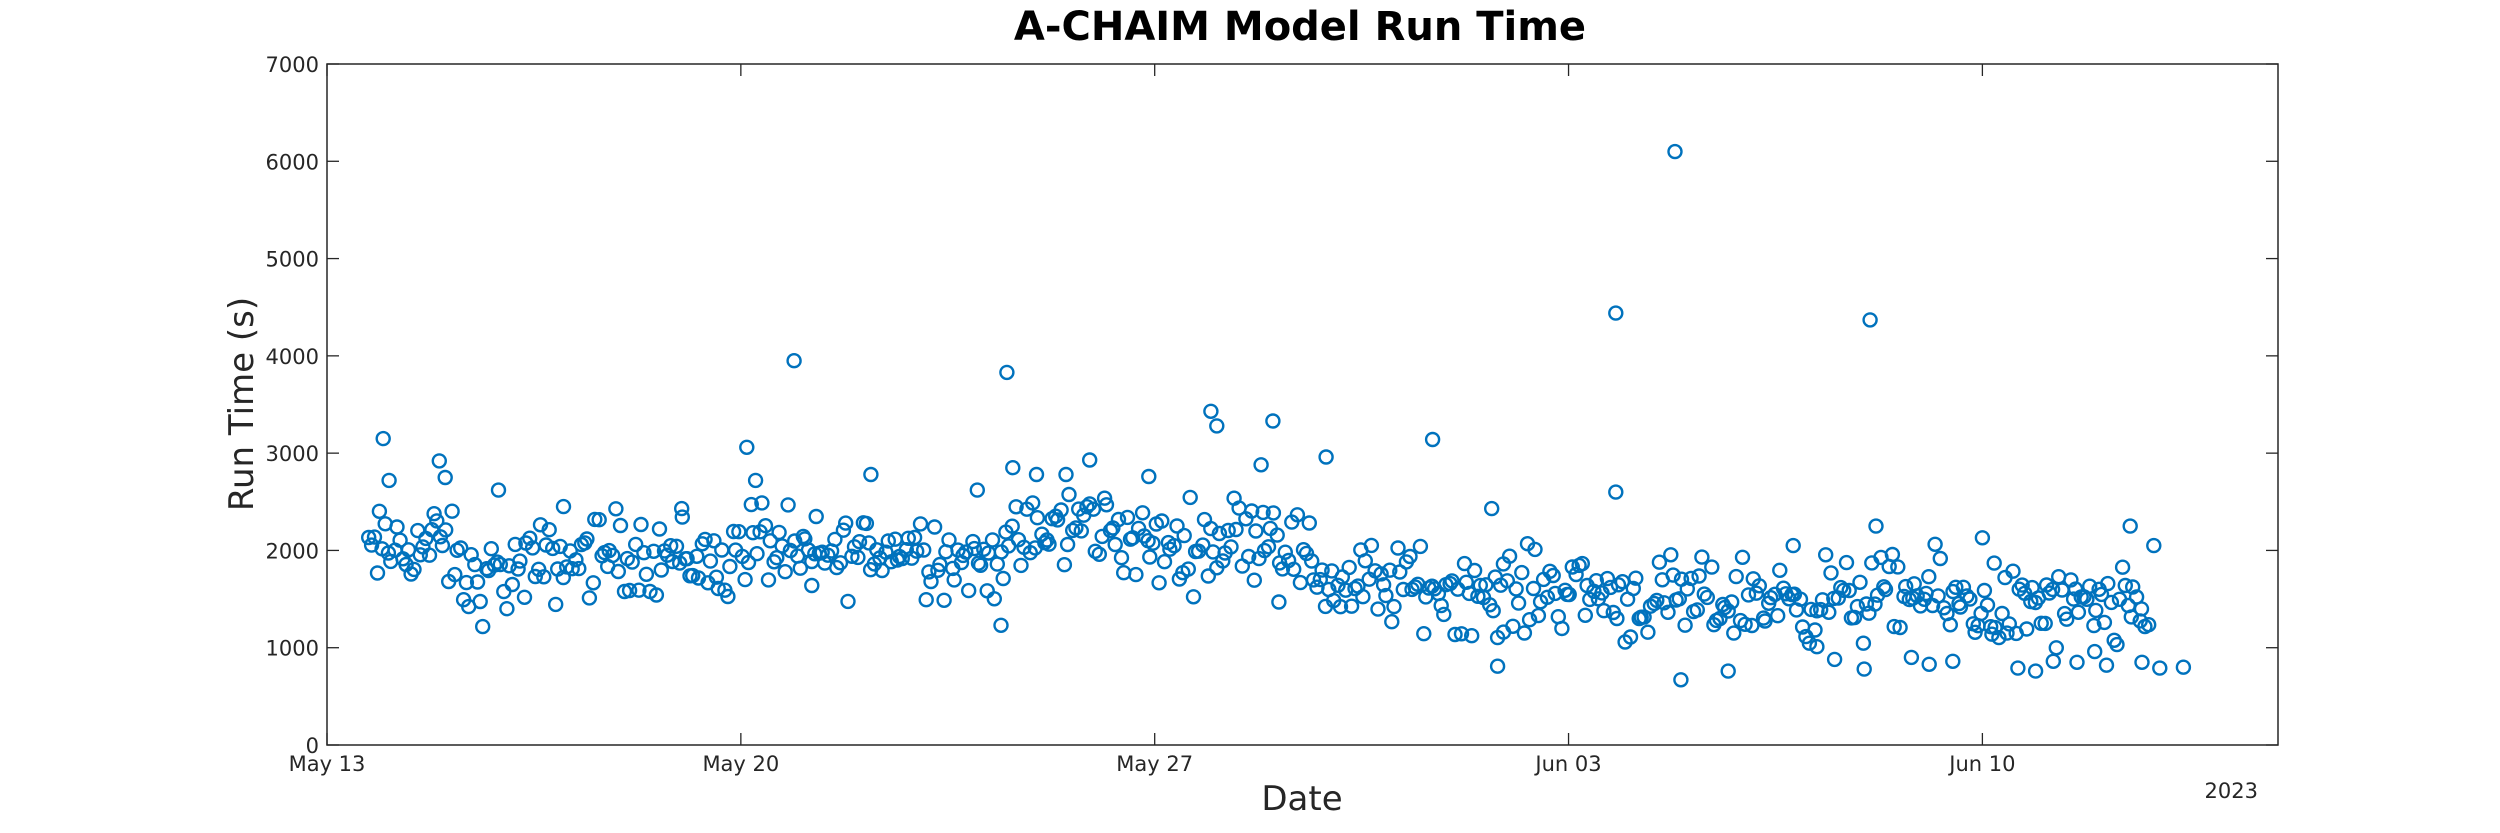 The image size is (2500, 833). What do you see at coordinates (292, 162) in the screenshot?
I see `y-tick-label: 6000` at bounding box center [292, 162].